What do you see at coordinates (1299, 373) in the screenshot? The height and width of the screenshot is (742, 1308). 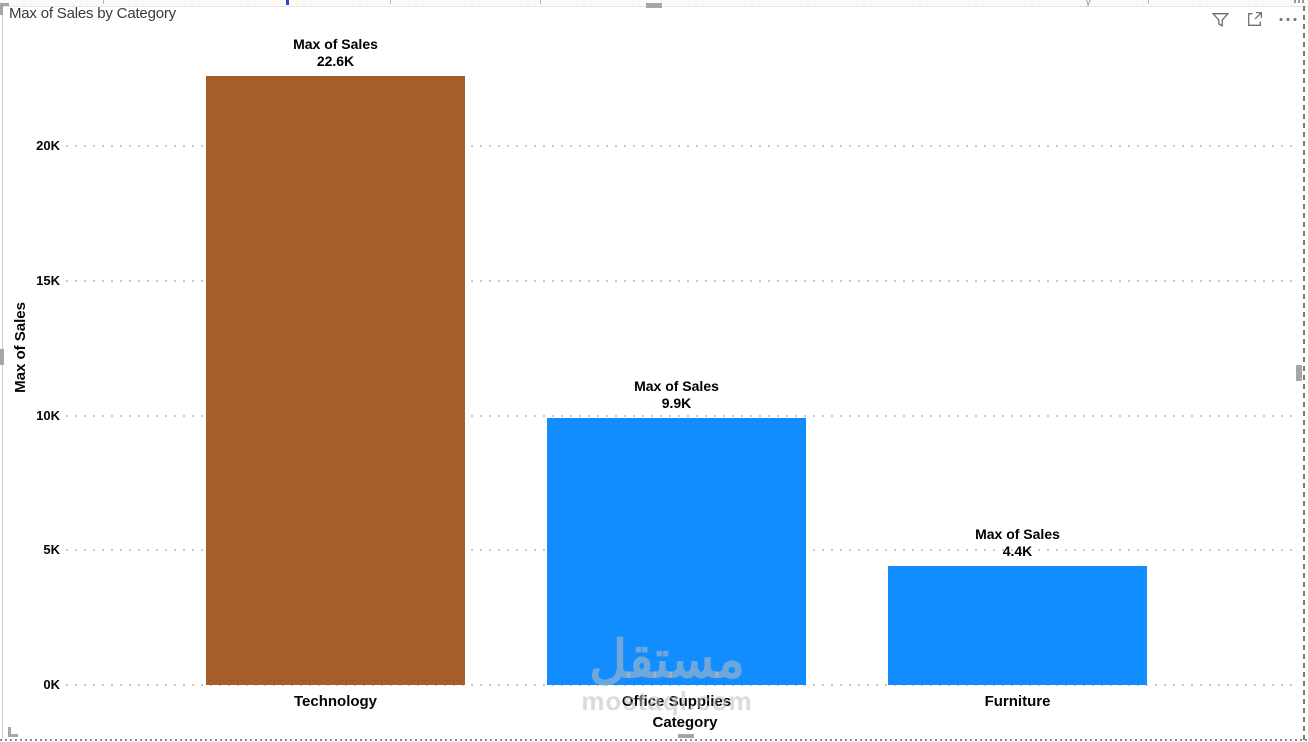 I see `resize-handle-middle-right` at bounding box center [1299, 373].